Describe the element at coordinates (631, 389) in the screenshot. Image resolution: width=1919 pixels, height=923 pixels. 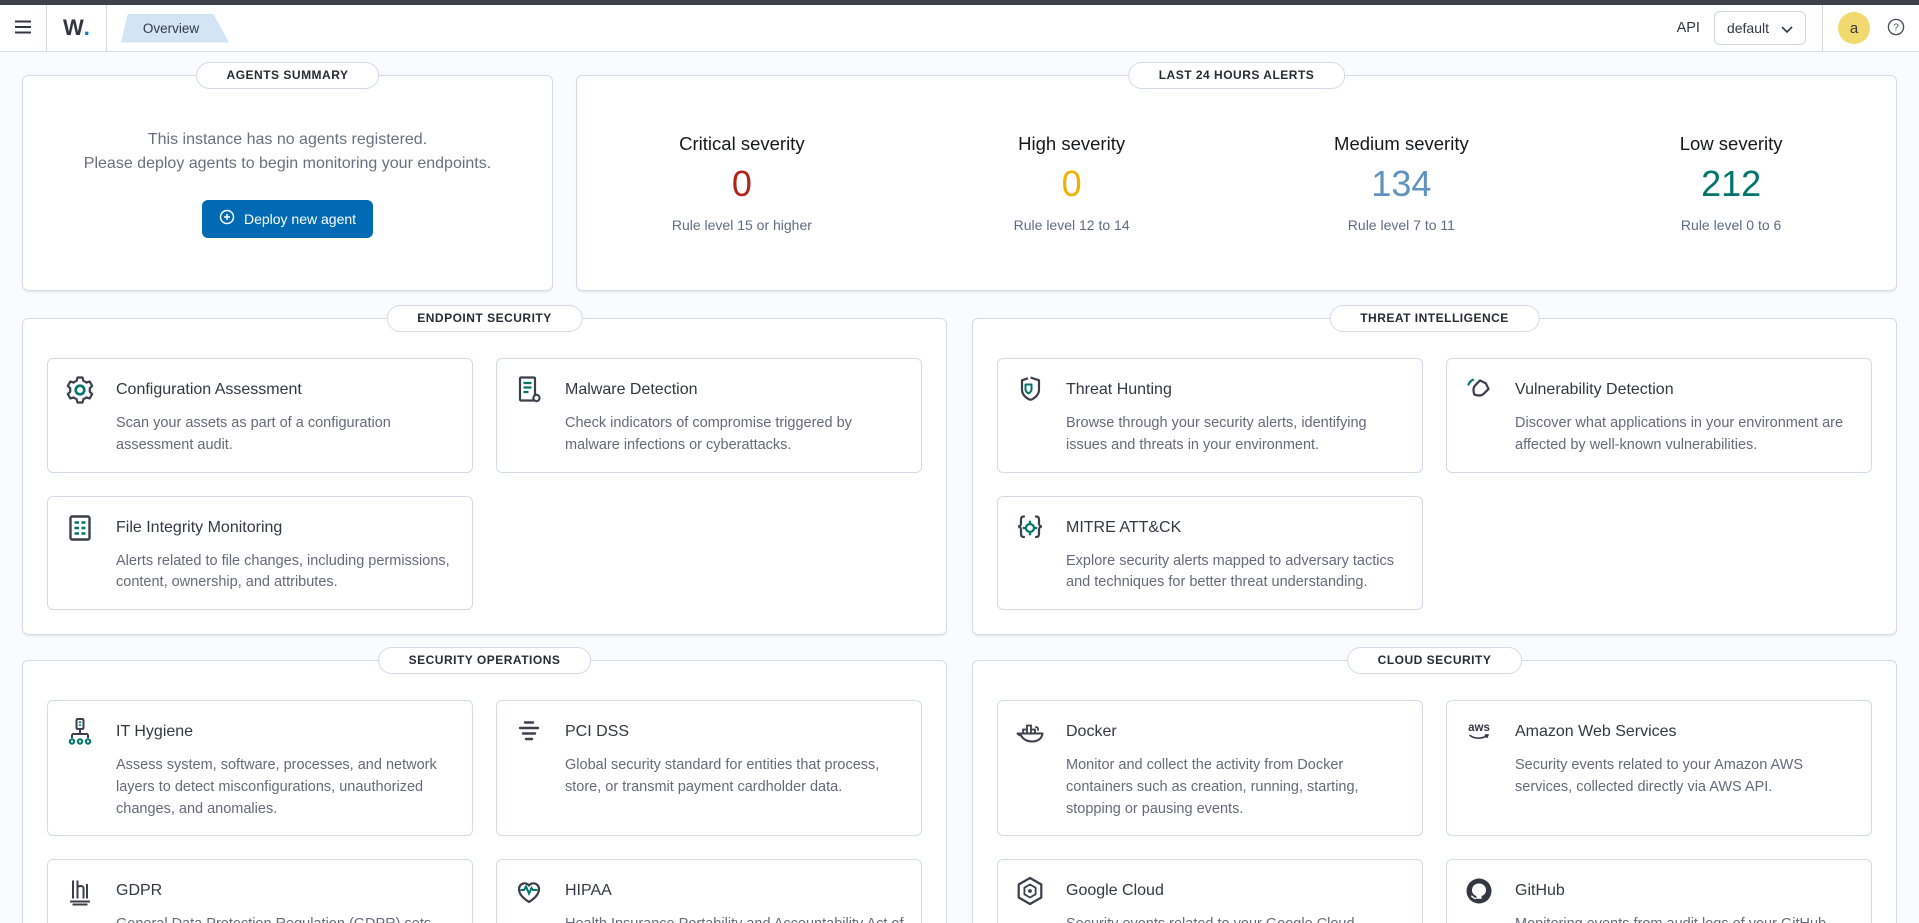
I see `card-title: Malware Detection` at that location.